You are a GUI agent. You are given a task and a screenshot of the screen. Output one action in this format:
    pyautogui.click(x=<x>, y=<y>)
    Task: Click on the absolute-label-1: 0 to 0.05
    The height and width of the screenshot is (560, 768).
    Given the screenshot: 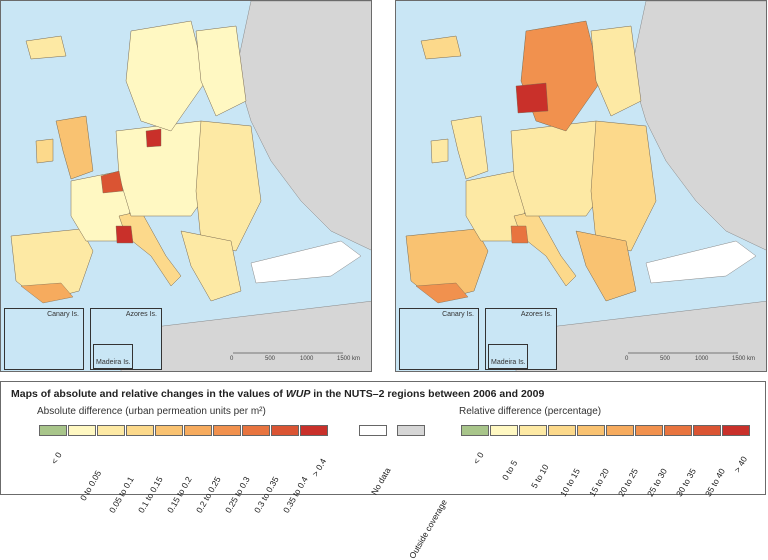 What is the action you would take?
    pyautogui.click(x=91, y=485)
    